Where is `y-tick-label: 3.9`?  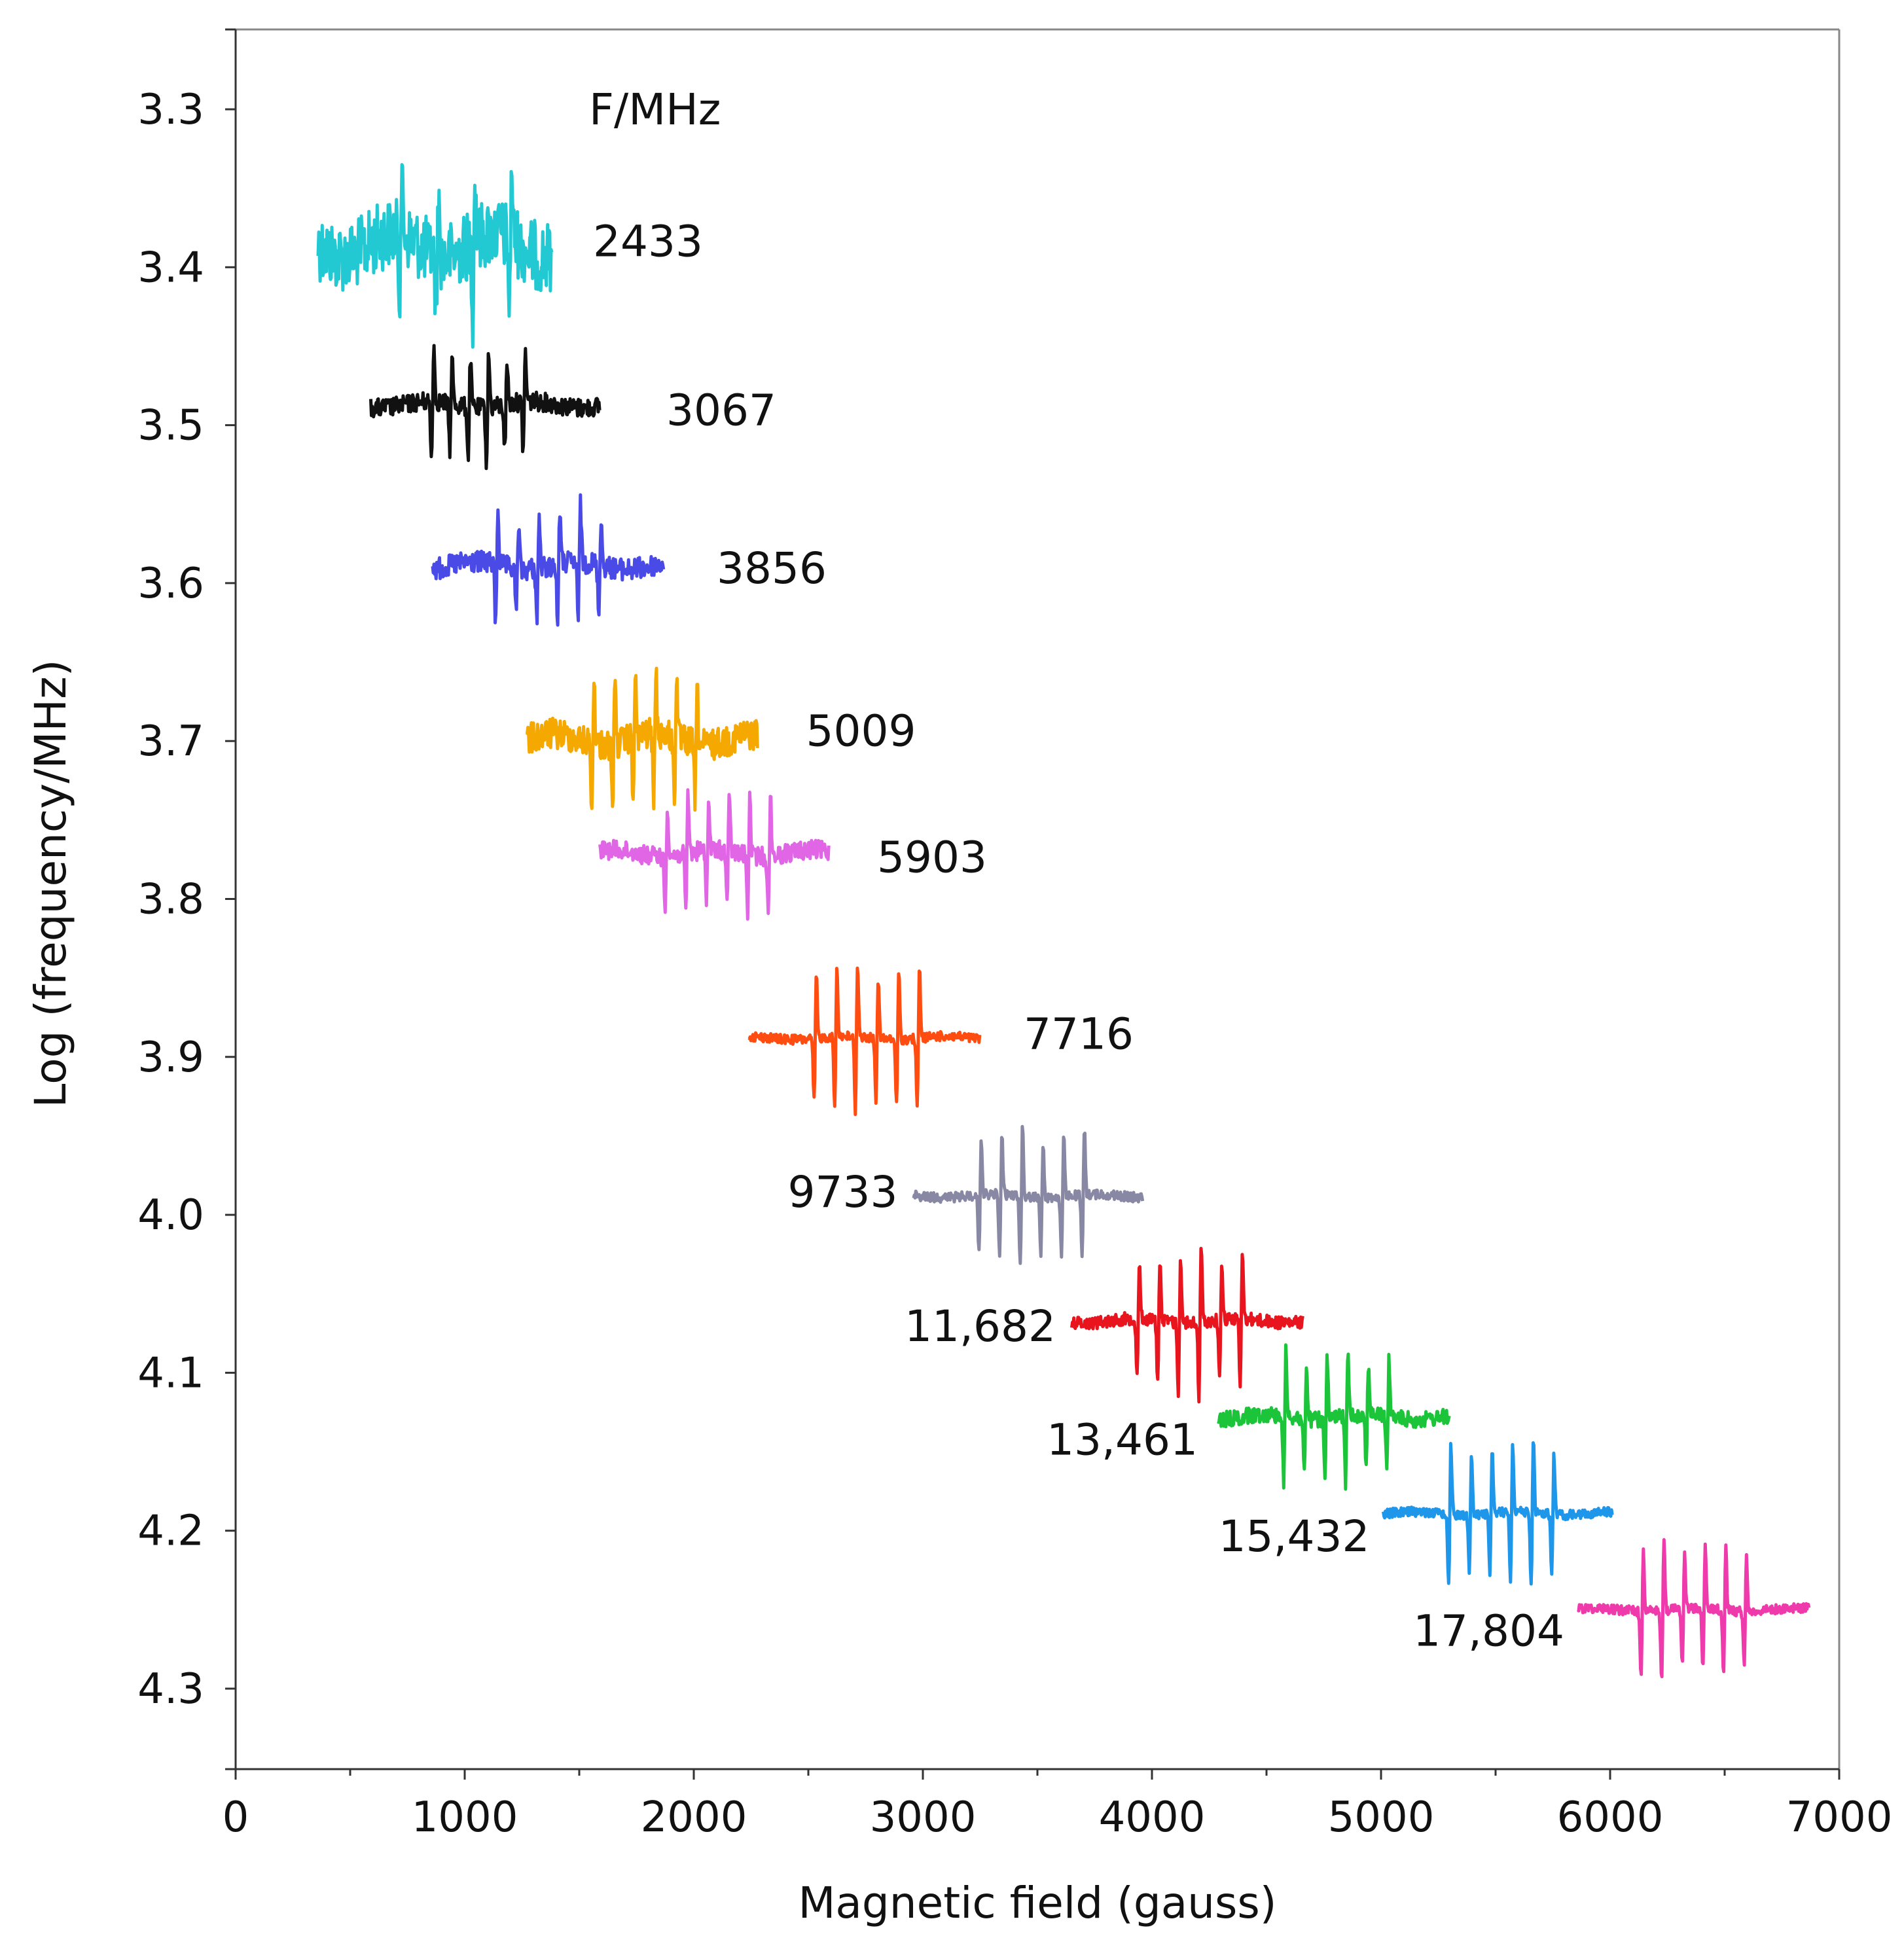
y-tick-label: 3.9 is located at coordinates (170, 1057).